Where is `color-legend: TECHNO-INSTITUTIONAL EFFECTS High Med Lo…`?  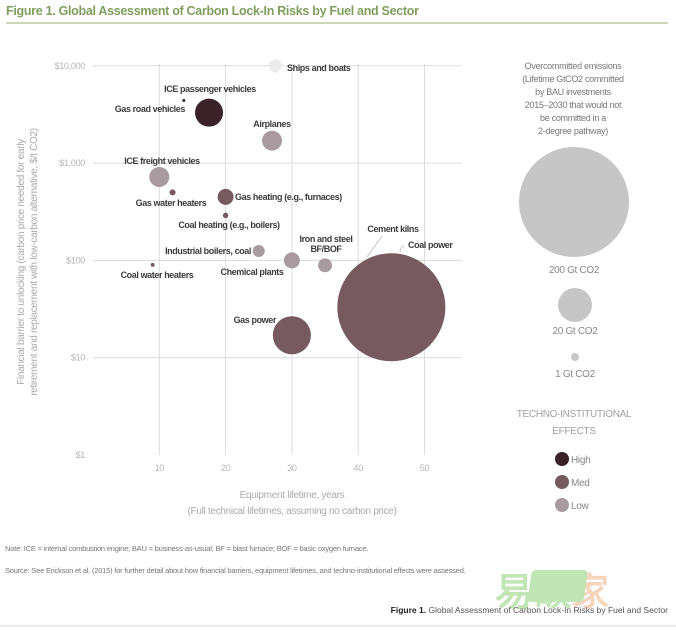 color-legend: TECHNO-INSTITUTIONAL EFFECTS High Med Lo… is located at coordinates (574, 460).